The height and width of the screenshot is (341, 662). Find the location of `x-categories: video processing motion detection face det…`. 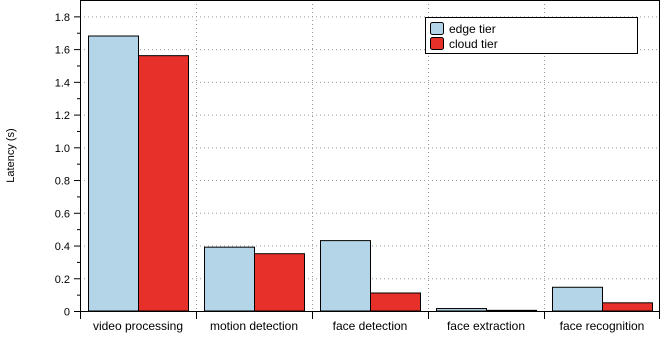

x-categories: video processing motion detection face det… is located at coordinates (370, 322).